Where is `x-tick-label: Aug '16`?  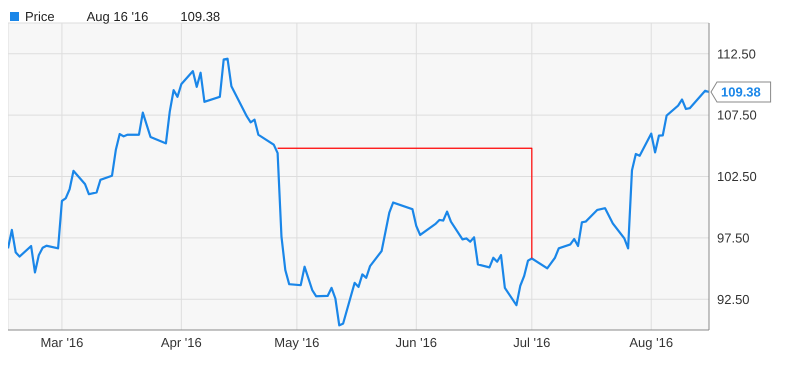
x-tick-label: Aug '16 is located at coordinates (651, 342).